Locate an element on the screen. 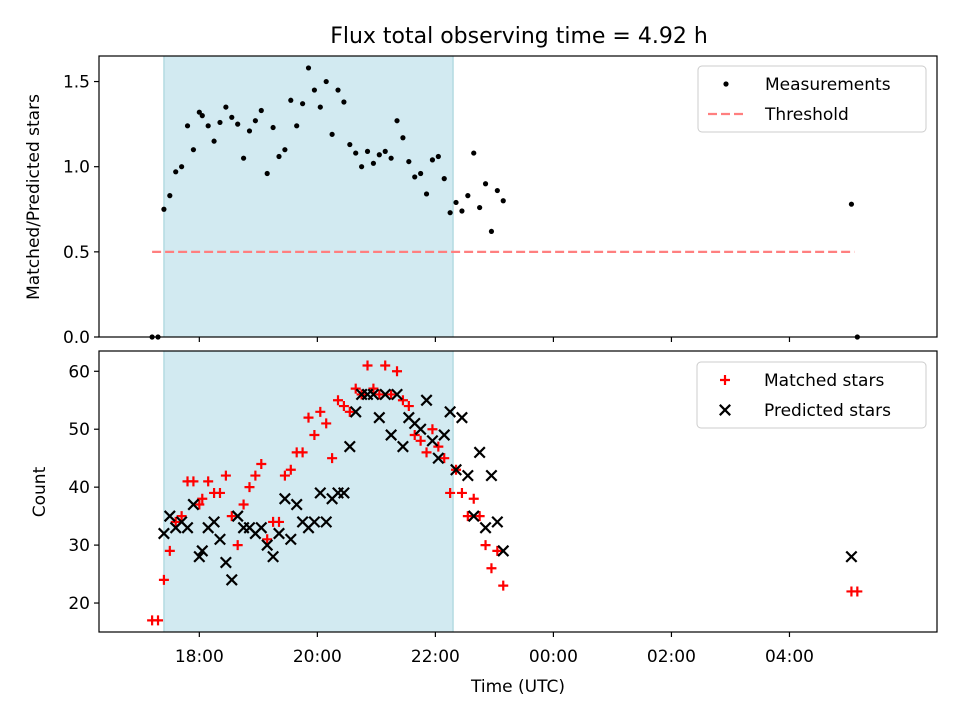 This screenshot has height=720, width=960. top-legend-label: Threshold is located at coordinates (806, 115).